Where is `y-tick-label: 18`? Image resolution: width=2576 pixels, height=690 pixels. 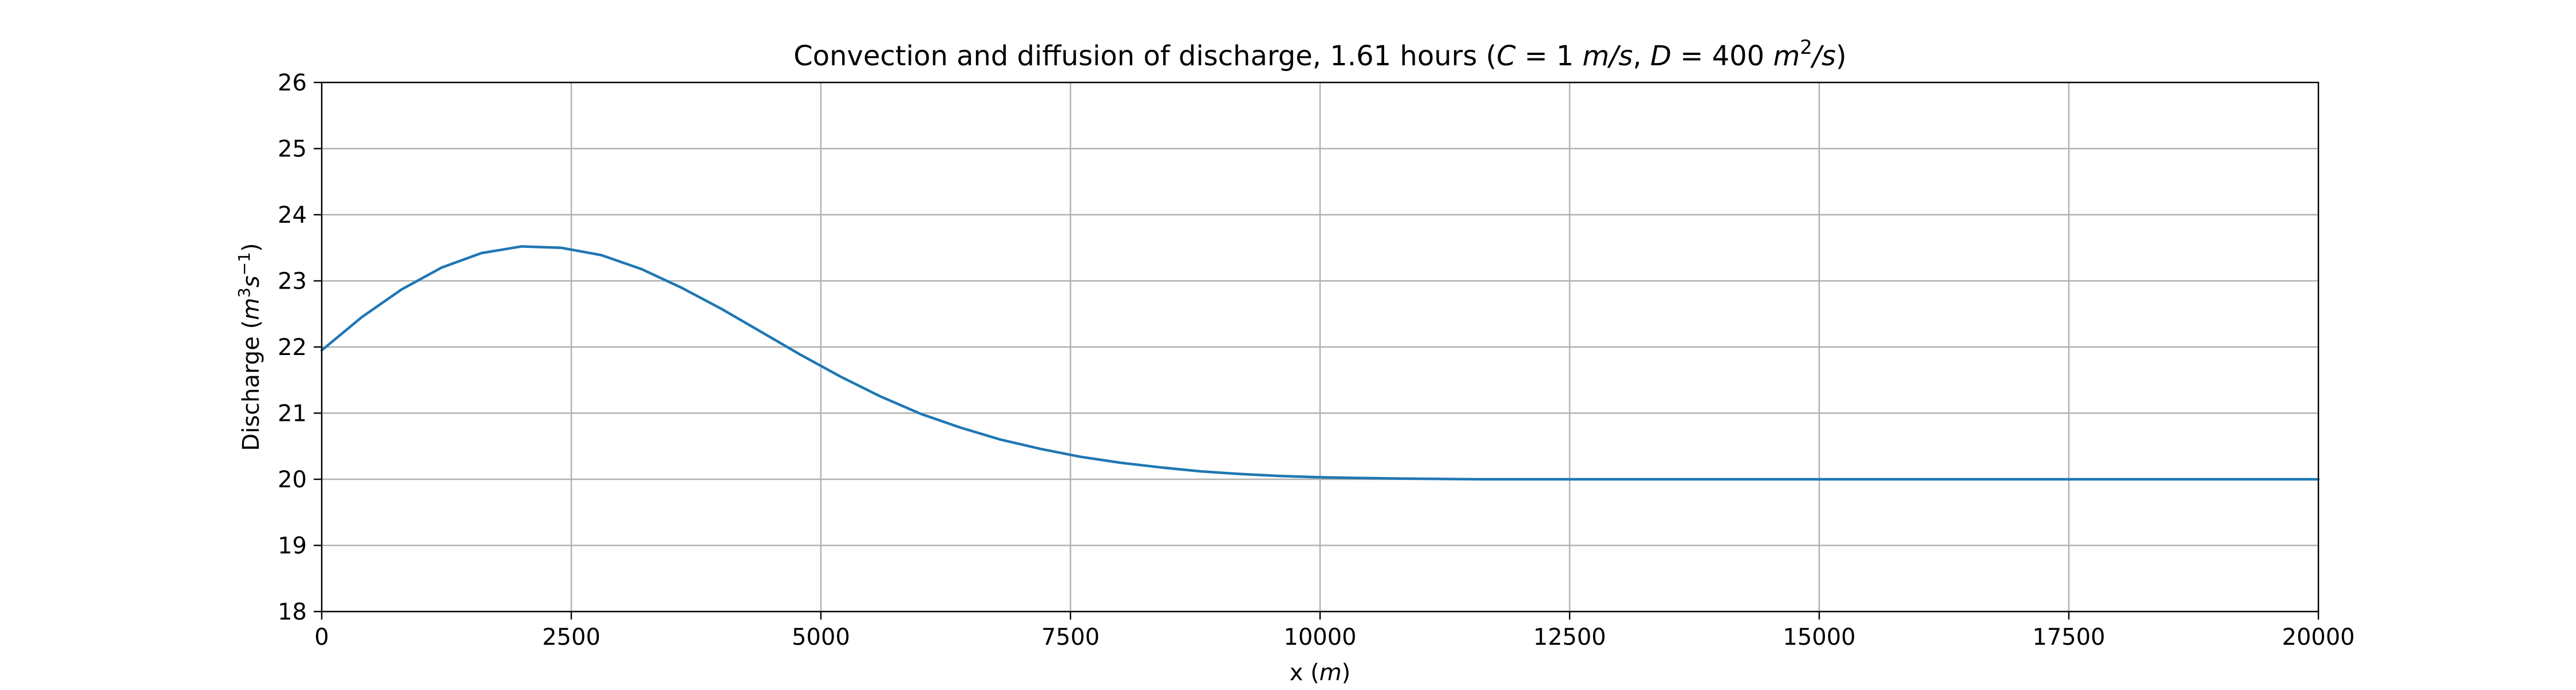
y-tick-label: 18 is located at coordinates (292, 612).